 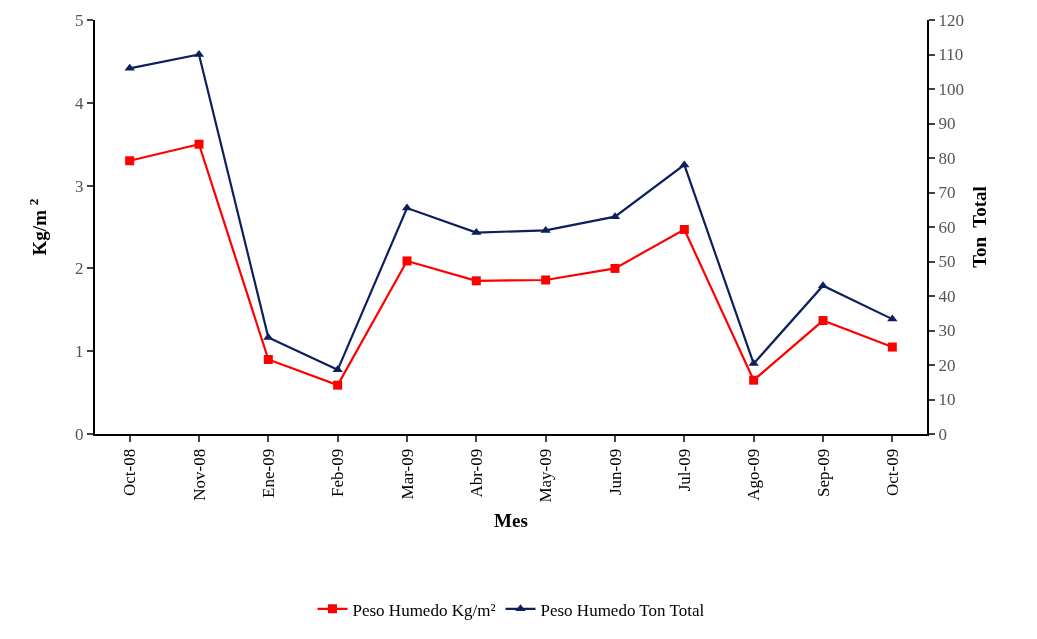 I want to click on y2-tick-label: 40, so click(x=947, y=296).